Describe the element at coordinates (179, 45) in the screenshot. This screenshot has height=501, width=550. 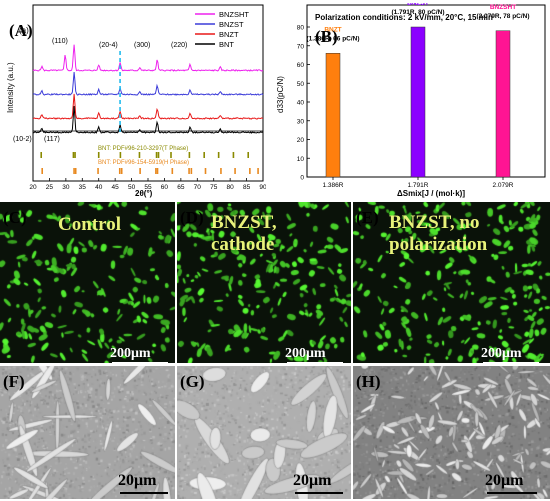
I see `peak-label-220: (220)` at that location.